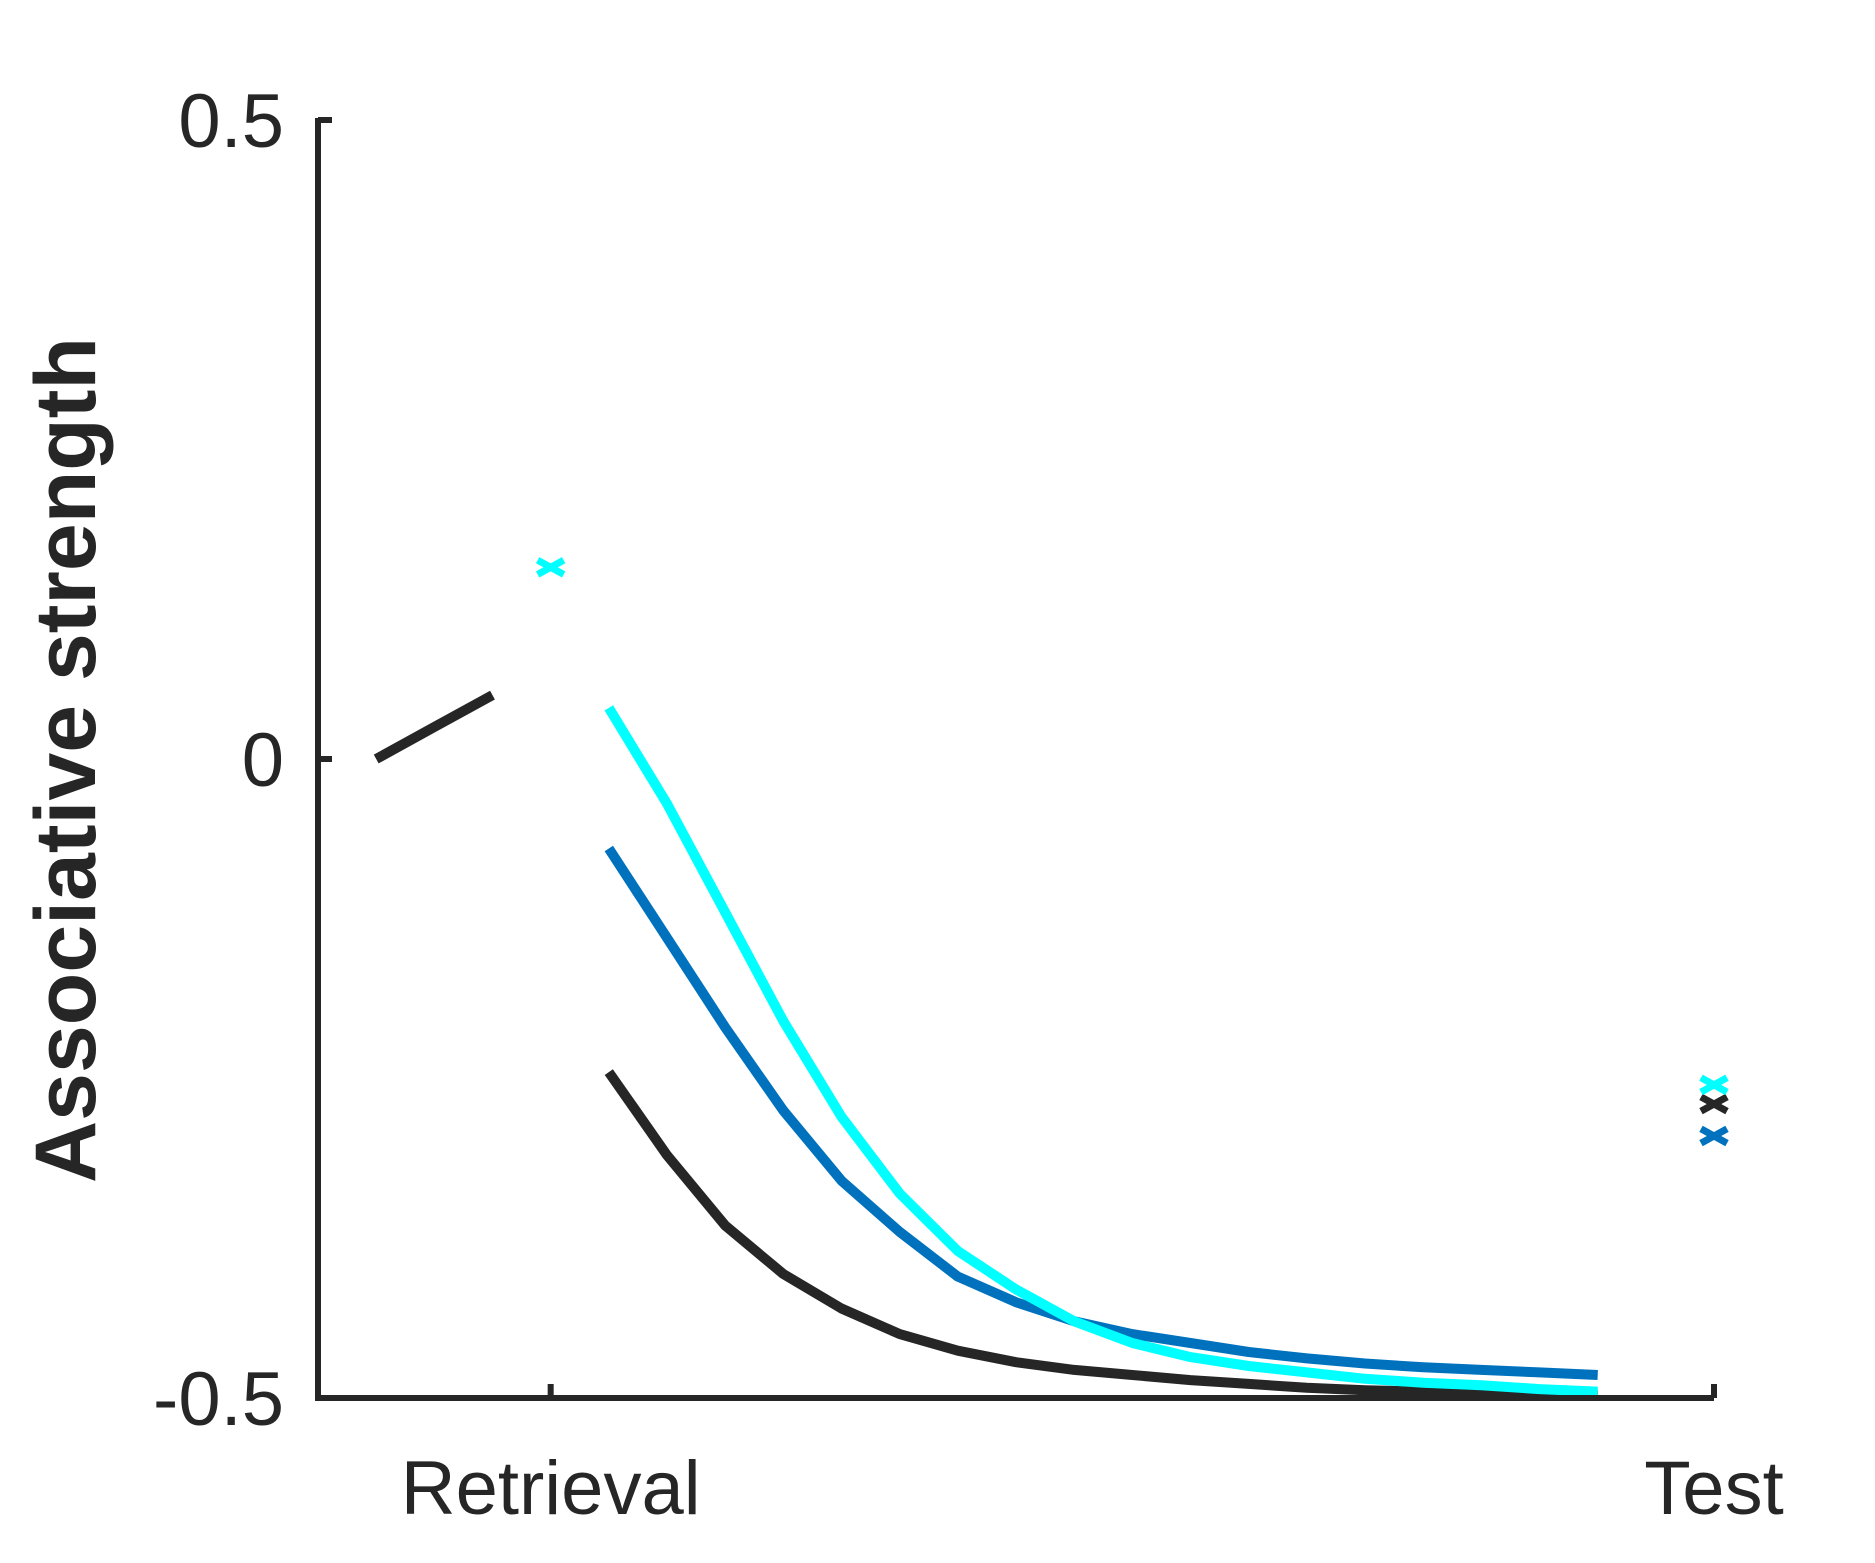 The height and width of the screenshot is (1563, 1875). What do you see at coordinates (231, 121) in the screenshot?
I see `y-tick-label: 0.5` at bounding box center [231, 121].